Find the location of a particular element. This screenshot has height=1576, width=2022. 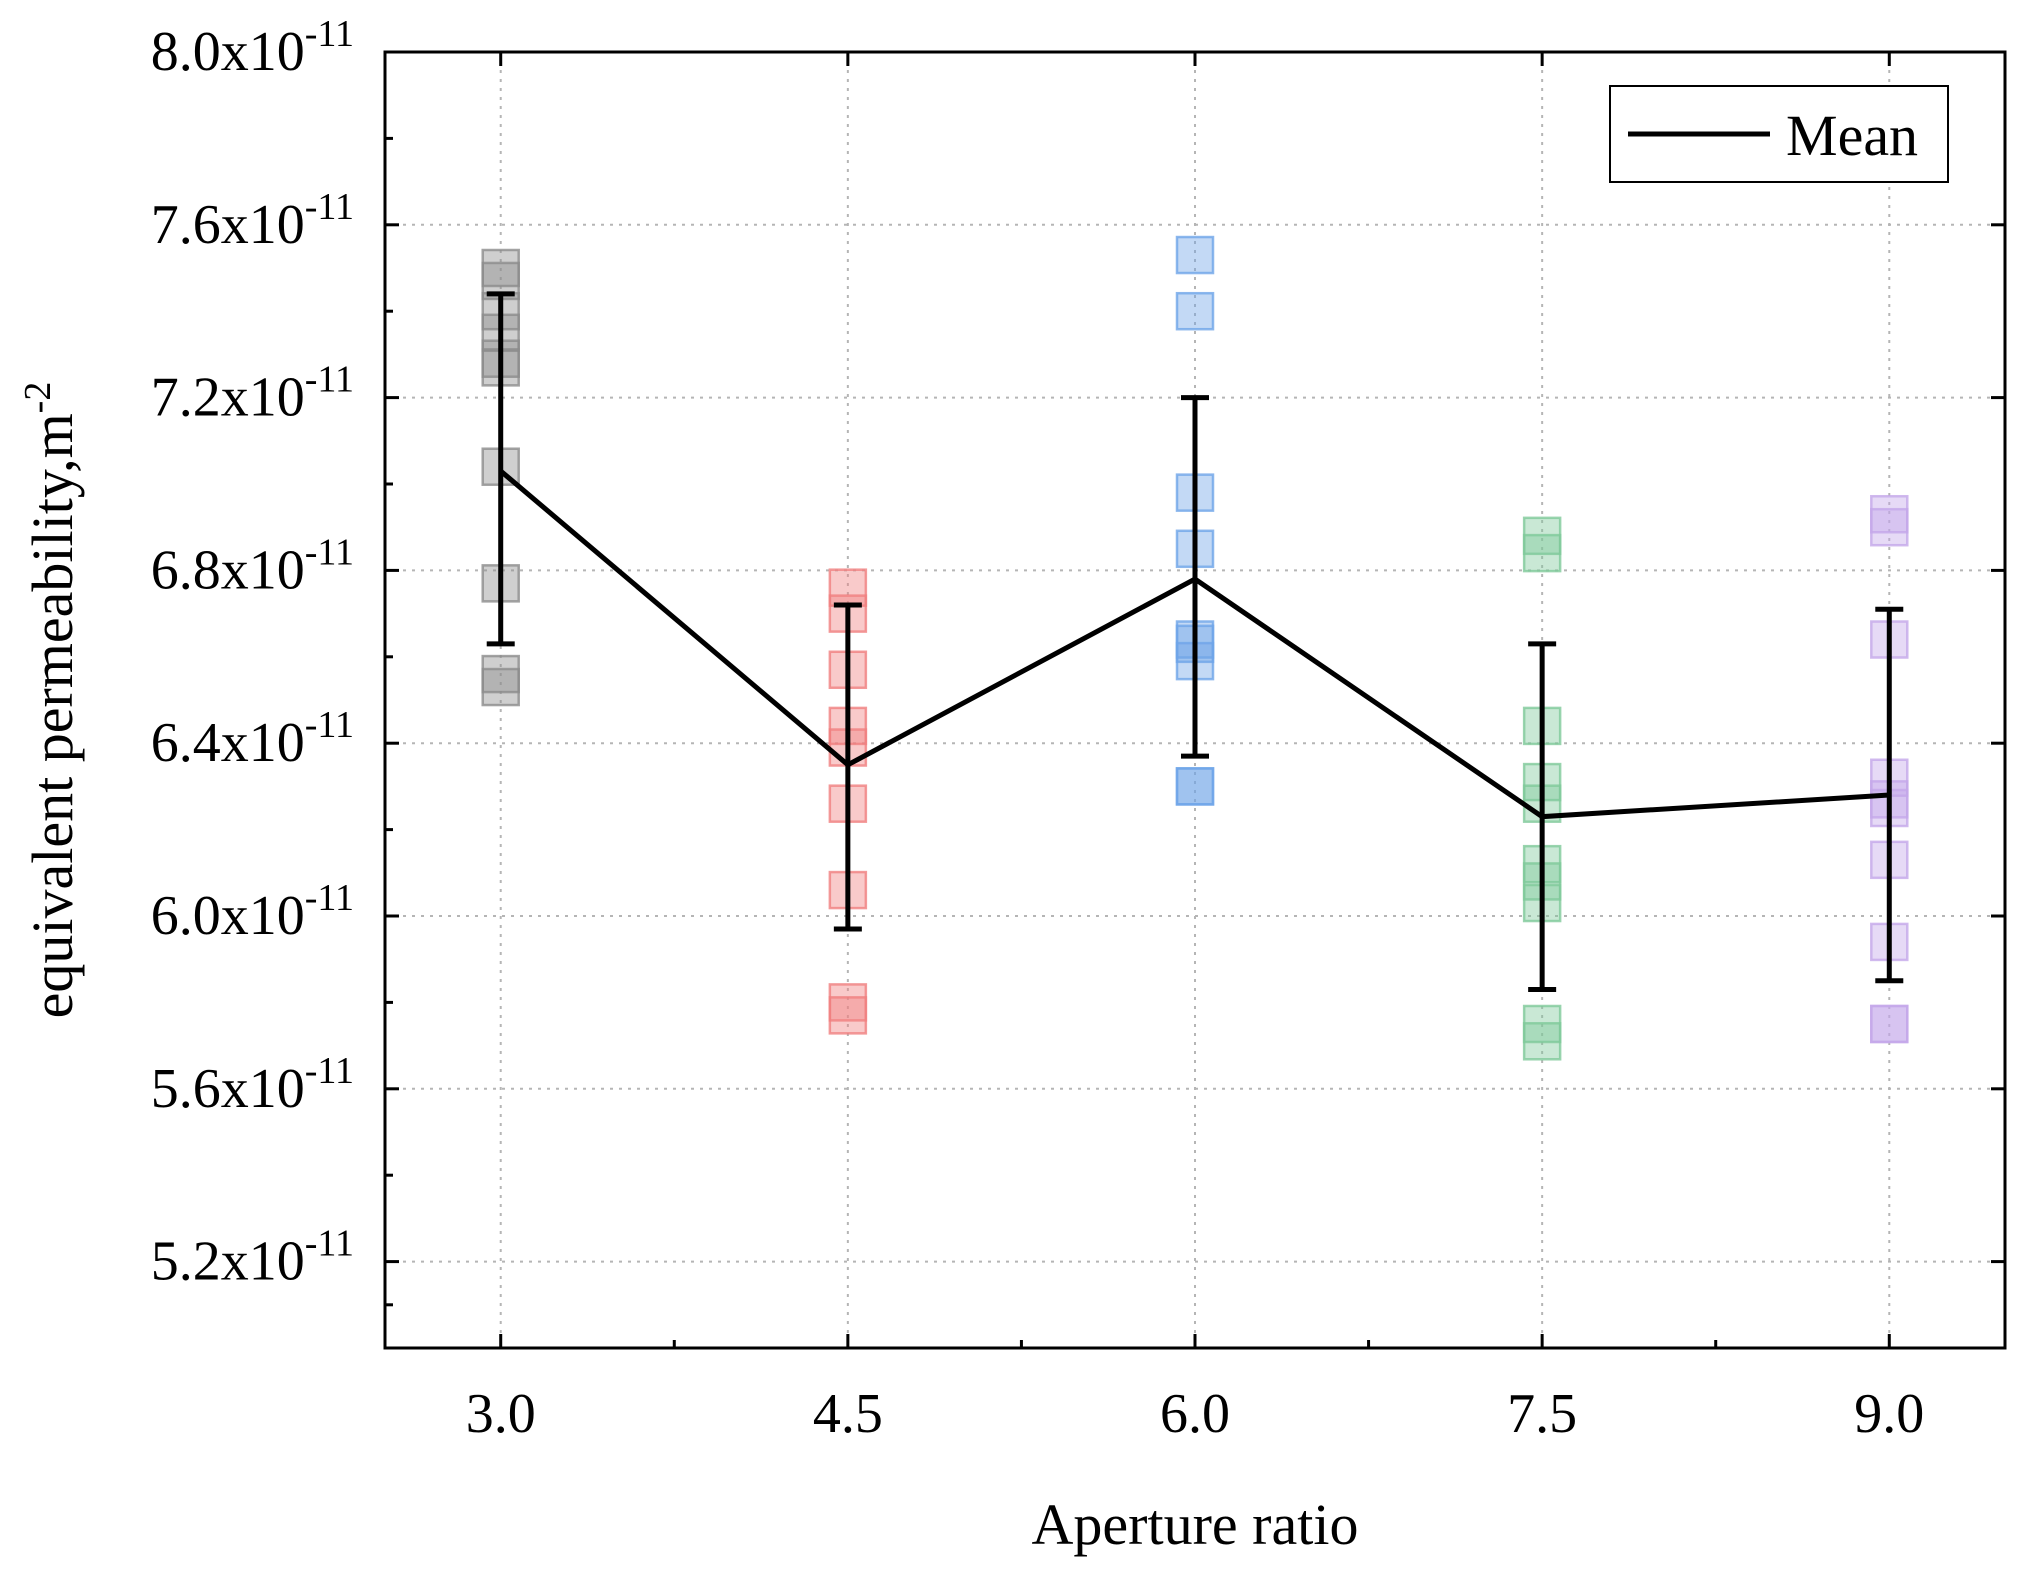

y-tick-mantissa: 6.4x10 is located at coordinates (228, 743).